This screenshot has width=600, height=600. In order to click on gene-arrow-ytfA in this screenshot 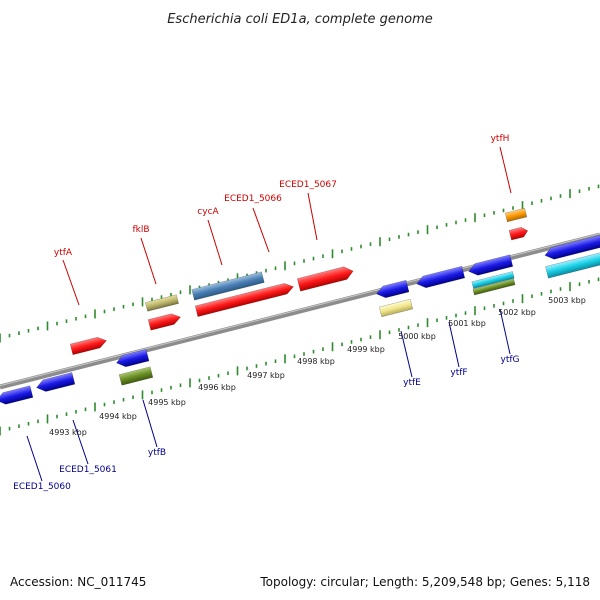, I will do `click(88, 346)`.